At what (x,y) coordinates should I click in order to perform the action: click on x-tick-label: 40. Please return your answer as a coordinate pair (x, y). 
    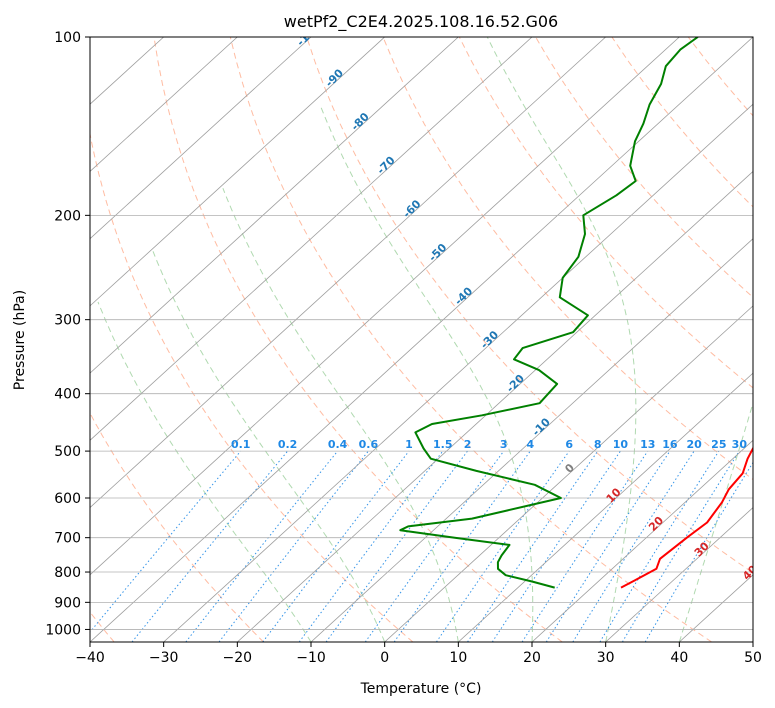
    Looking at the image, I should click on (679, 658).